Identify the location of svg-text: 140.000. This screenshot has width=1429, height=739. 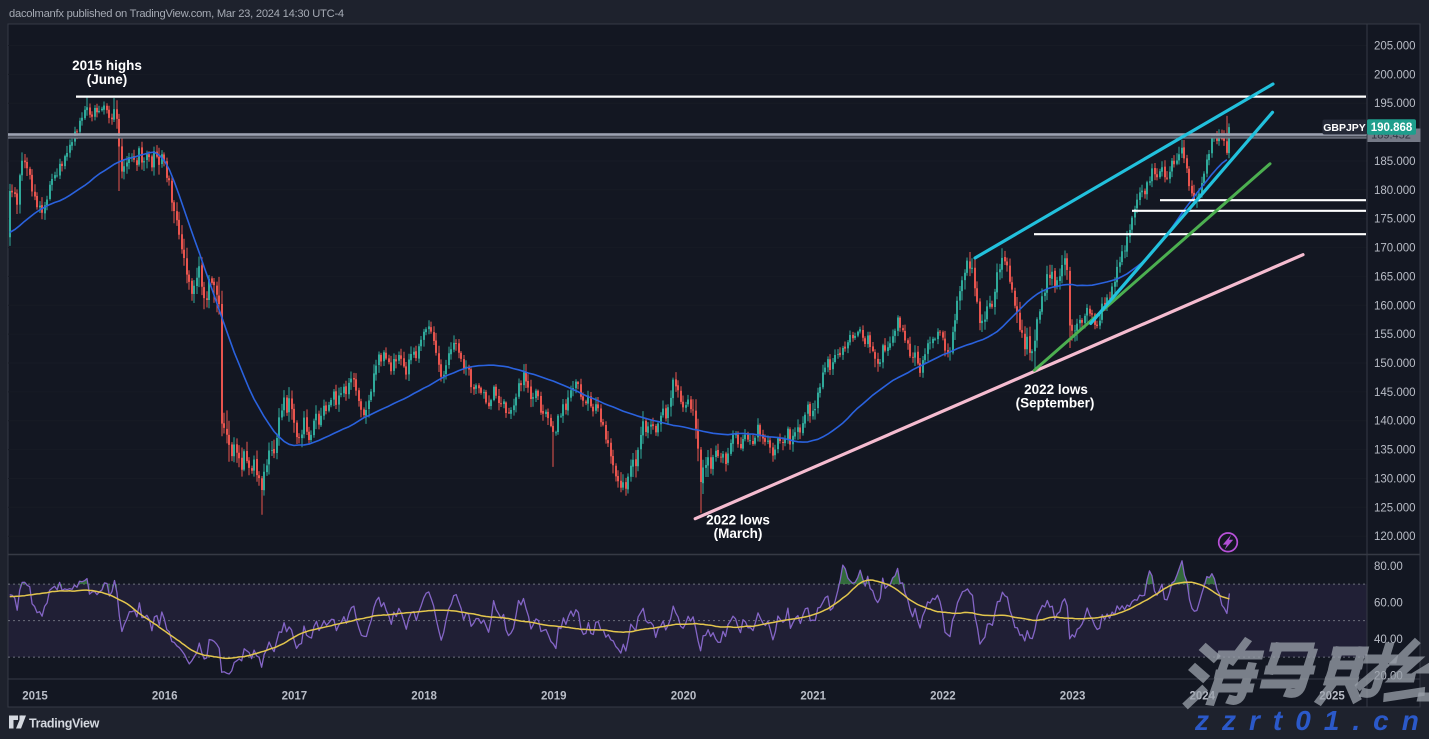
(1395, 422).